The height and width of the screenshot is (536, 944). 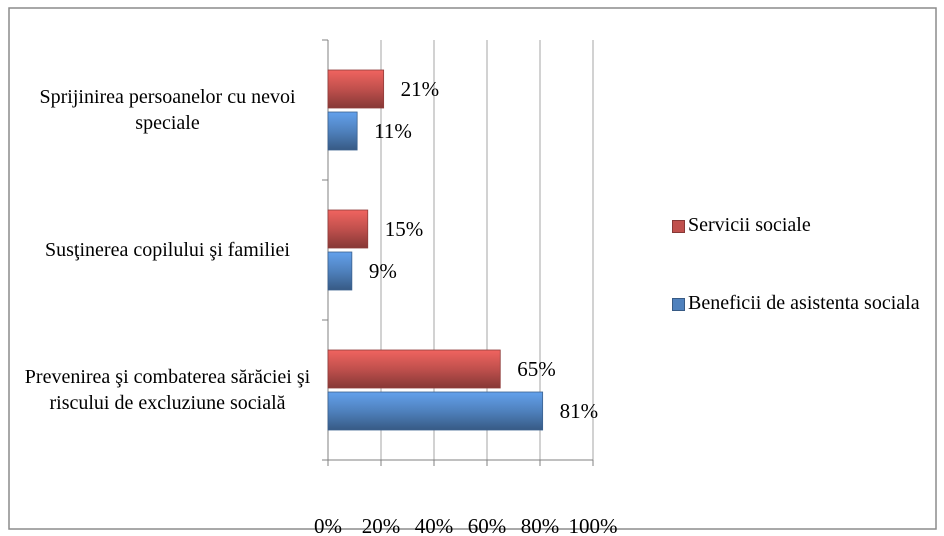 I want to click on x-tick-label: 40%, so click(x=434, y=525).